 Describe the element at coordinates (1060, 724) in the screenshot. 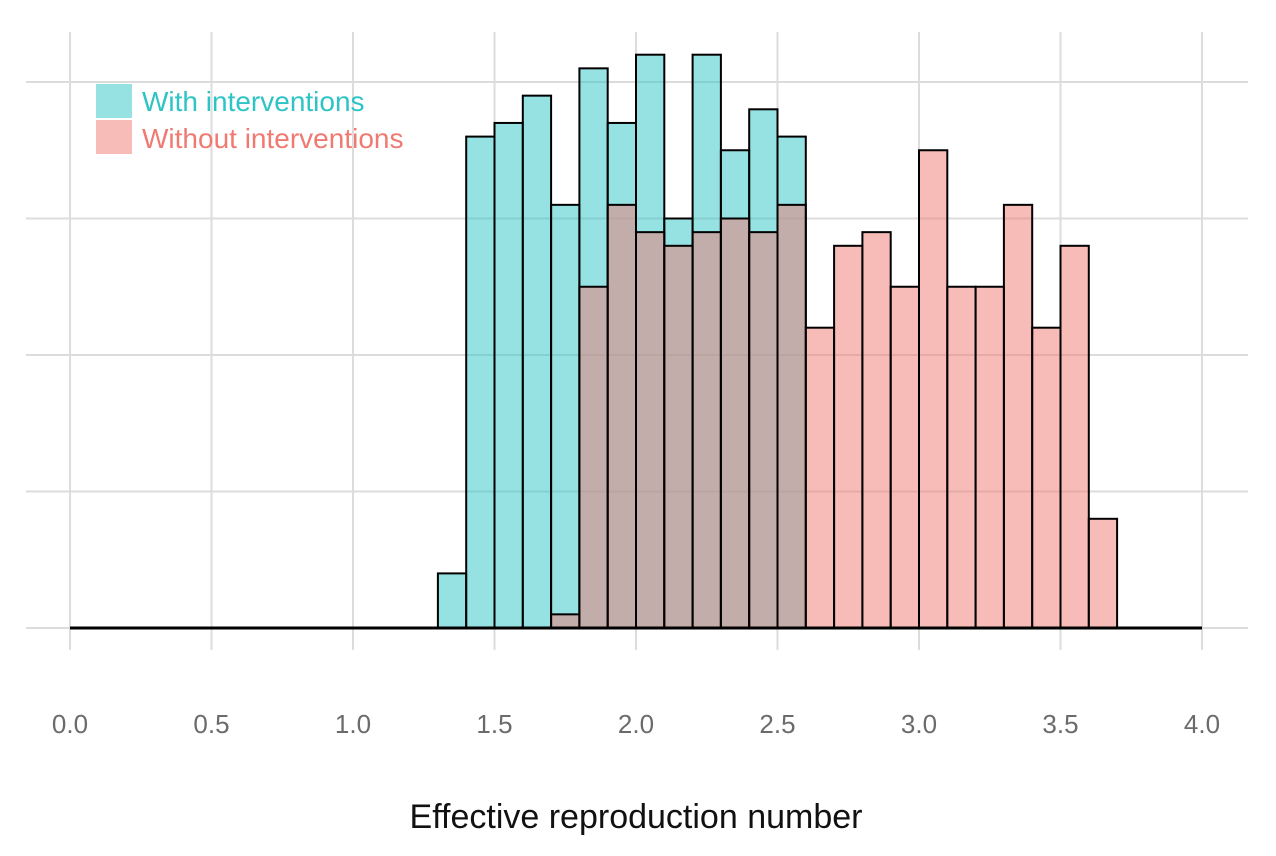

I see `x-tick-label: 3.5` at that location.